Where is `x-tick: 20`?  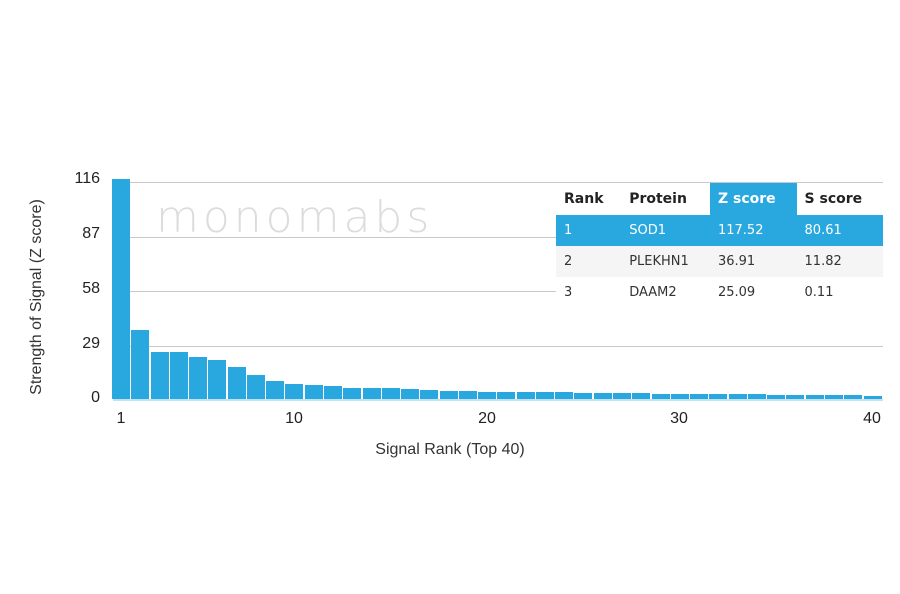 x-tick: 20 is located at coordinates (487, 418).